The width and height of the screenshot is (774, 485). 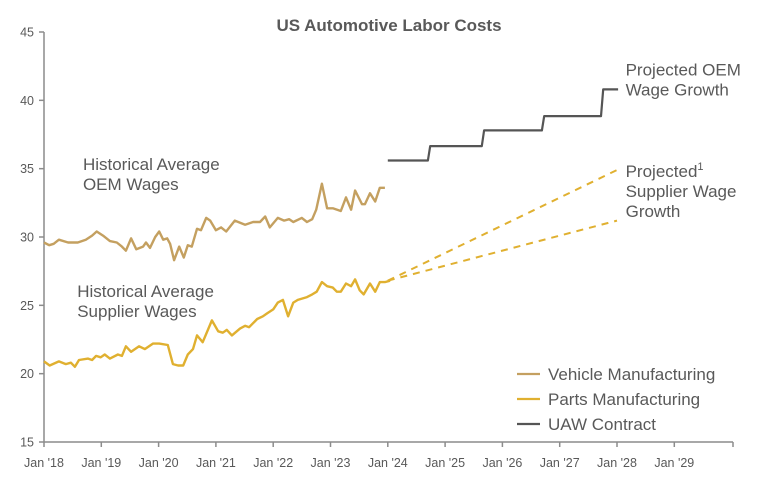 What do you see at coordinates (665, 171) in the screenshot?
I see `annotation-line: Projected1` at bounding box center [665, 171].